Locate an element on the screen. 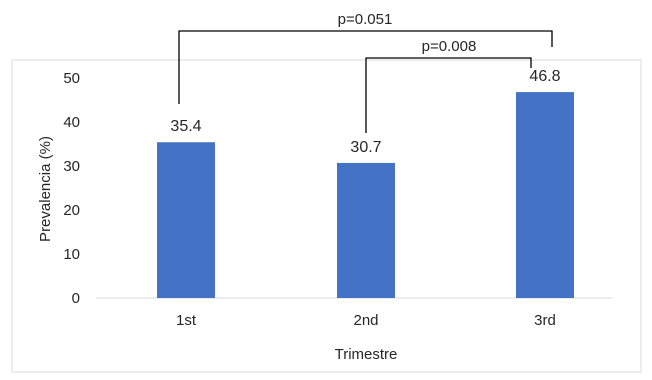 The image size is (652, 380). x-axis-title: Trimestre is located at coordinates (366, 354).